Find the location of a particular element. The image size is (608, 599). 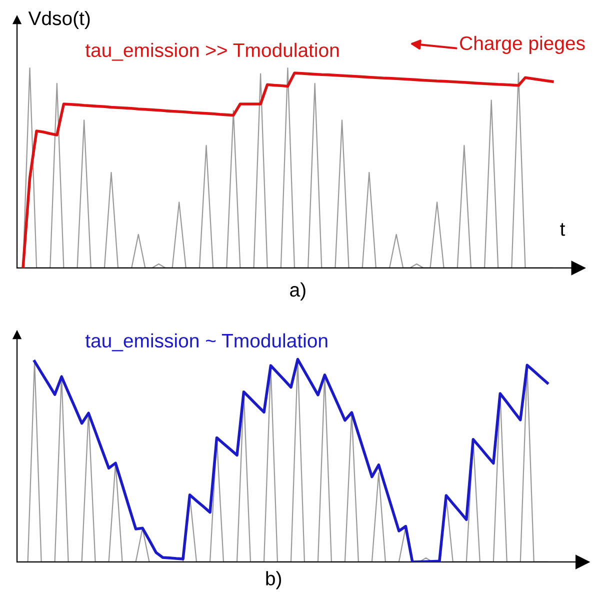

y-axis-title: Vdso(t) is located at coordinates (59, 20).